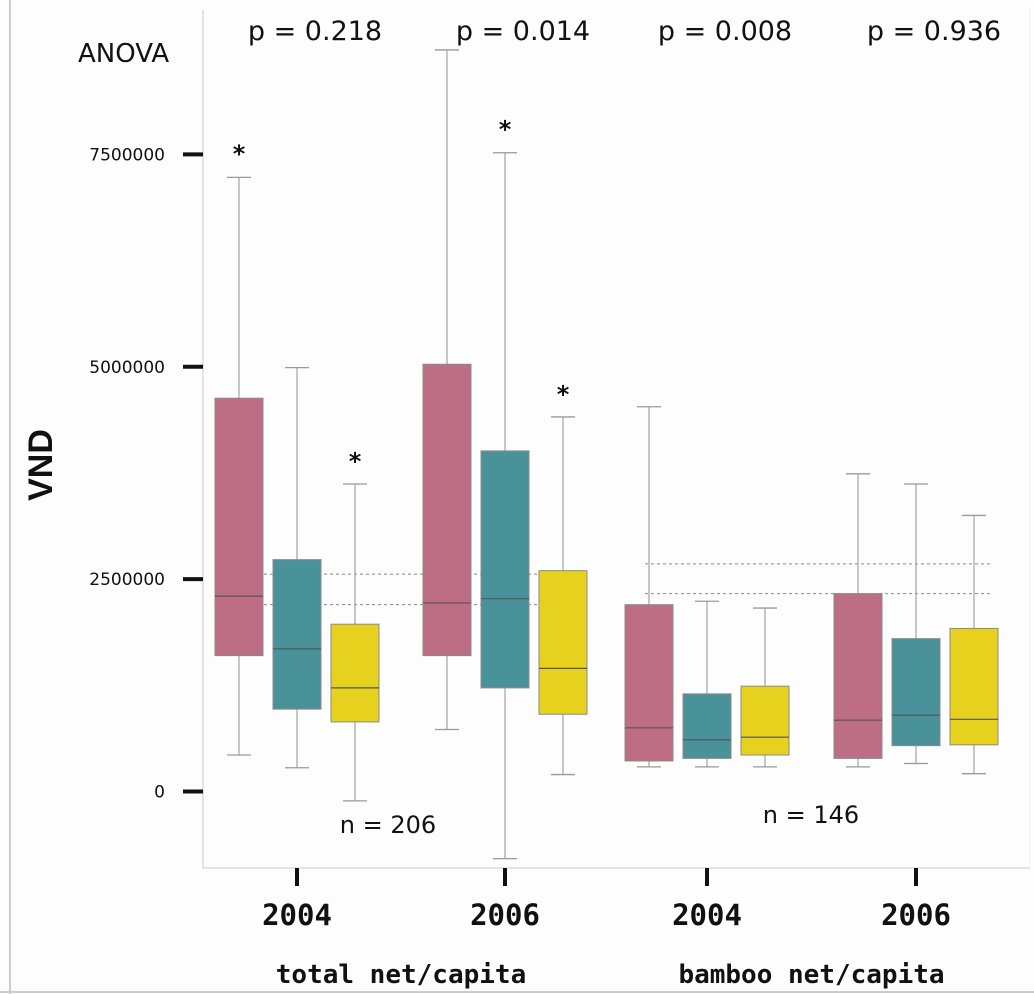 This screenshot has width=1034, height=994. Describe the element at coordinates (725, 31) in the screenshot. I see `p-value-label: p = 0.008` at that location.